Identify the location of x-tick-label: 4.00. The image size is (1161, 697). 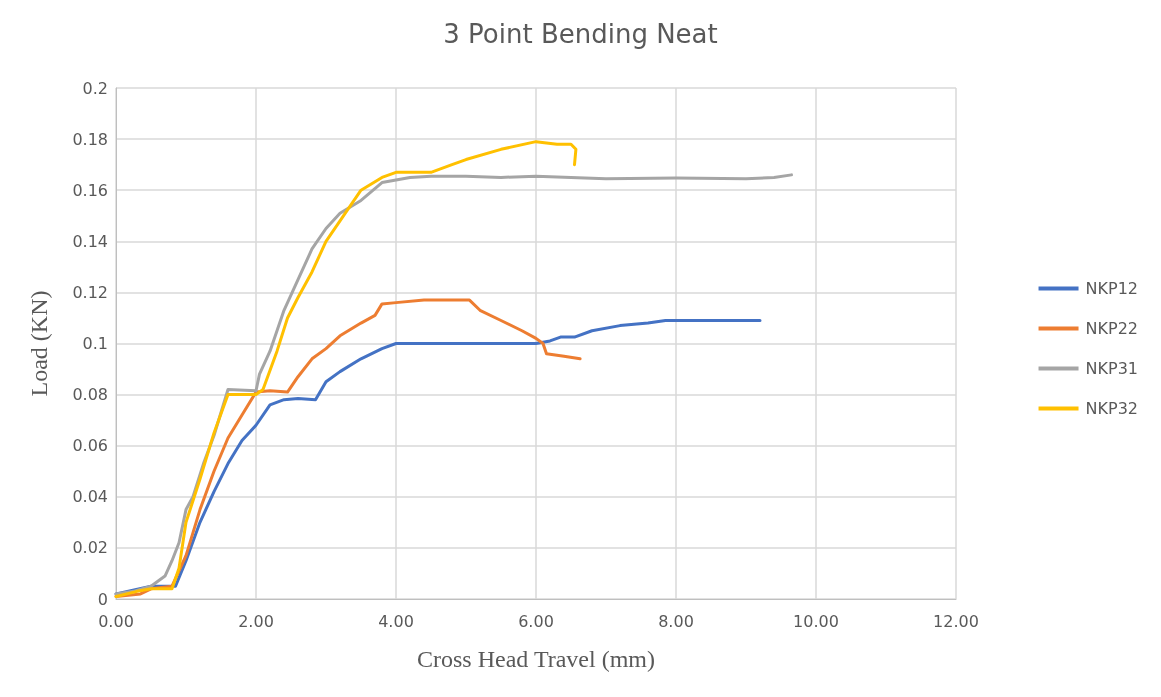
(396, 621).